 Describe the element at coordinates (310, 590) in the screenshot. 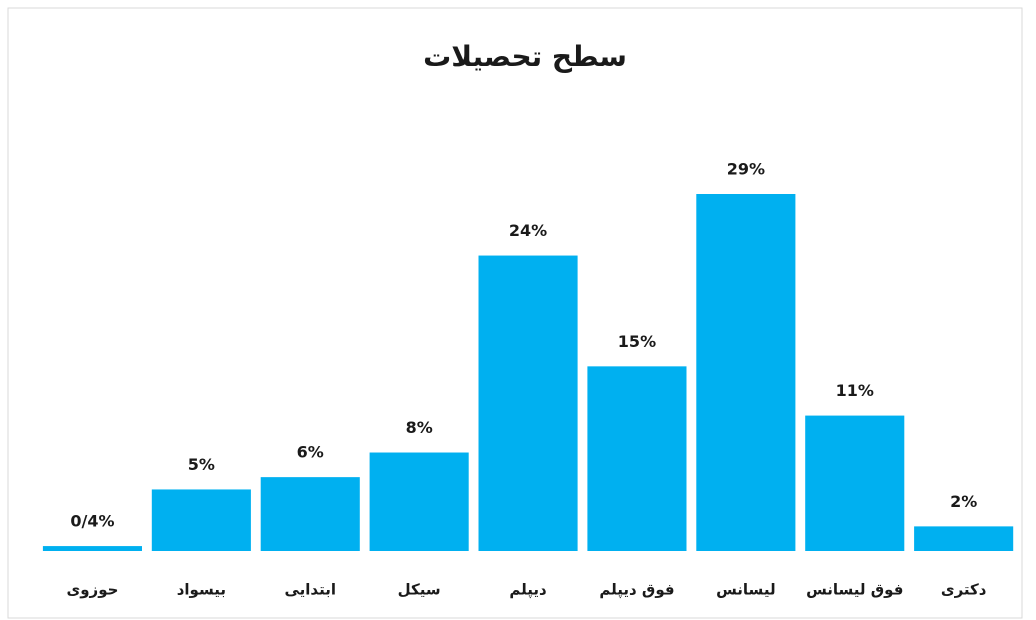

I see `x-tick-label: ابتدایی` at that location.